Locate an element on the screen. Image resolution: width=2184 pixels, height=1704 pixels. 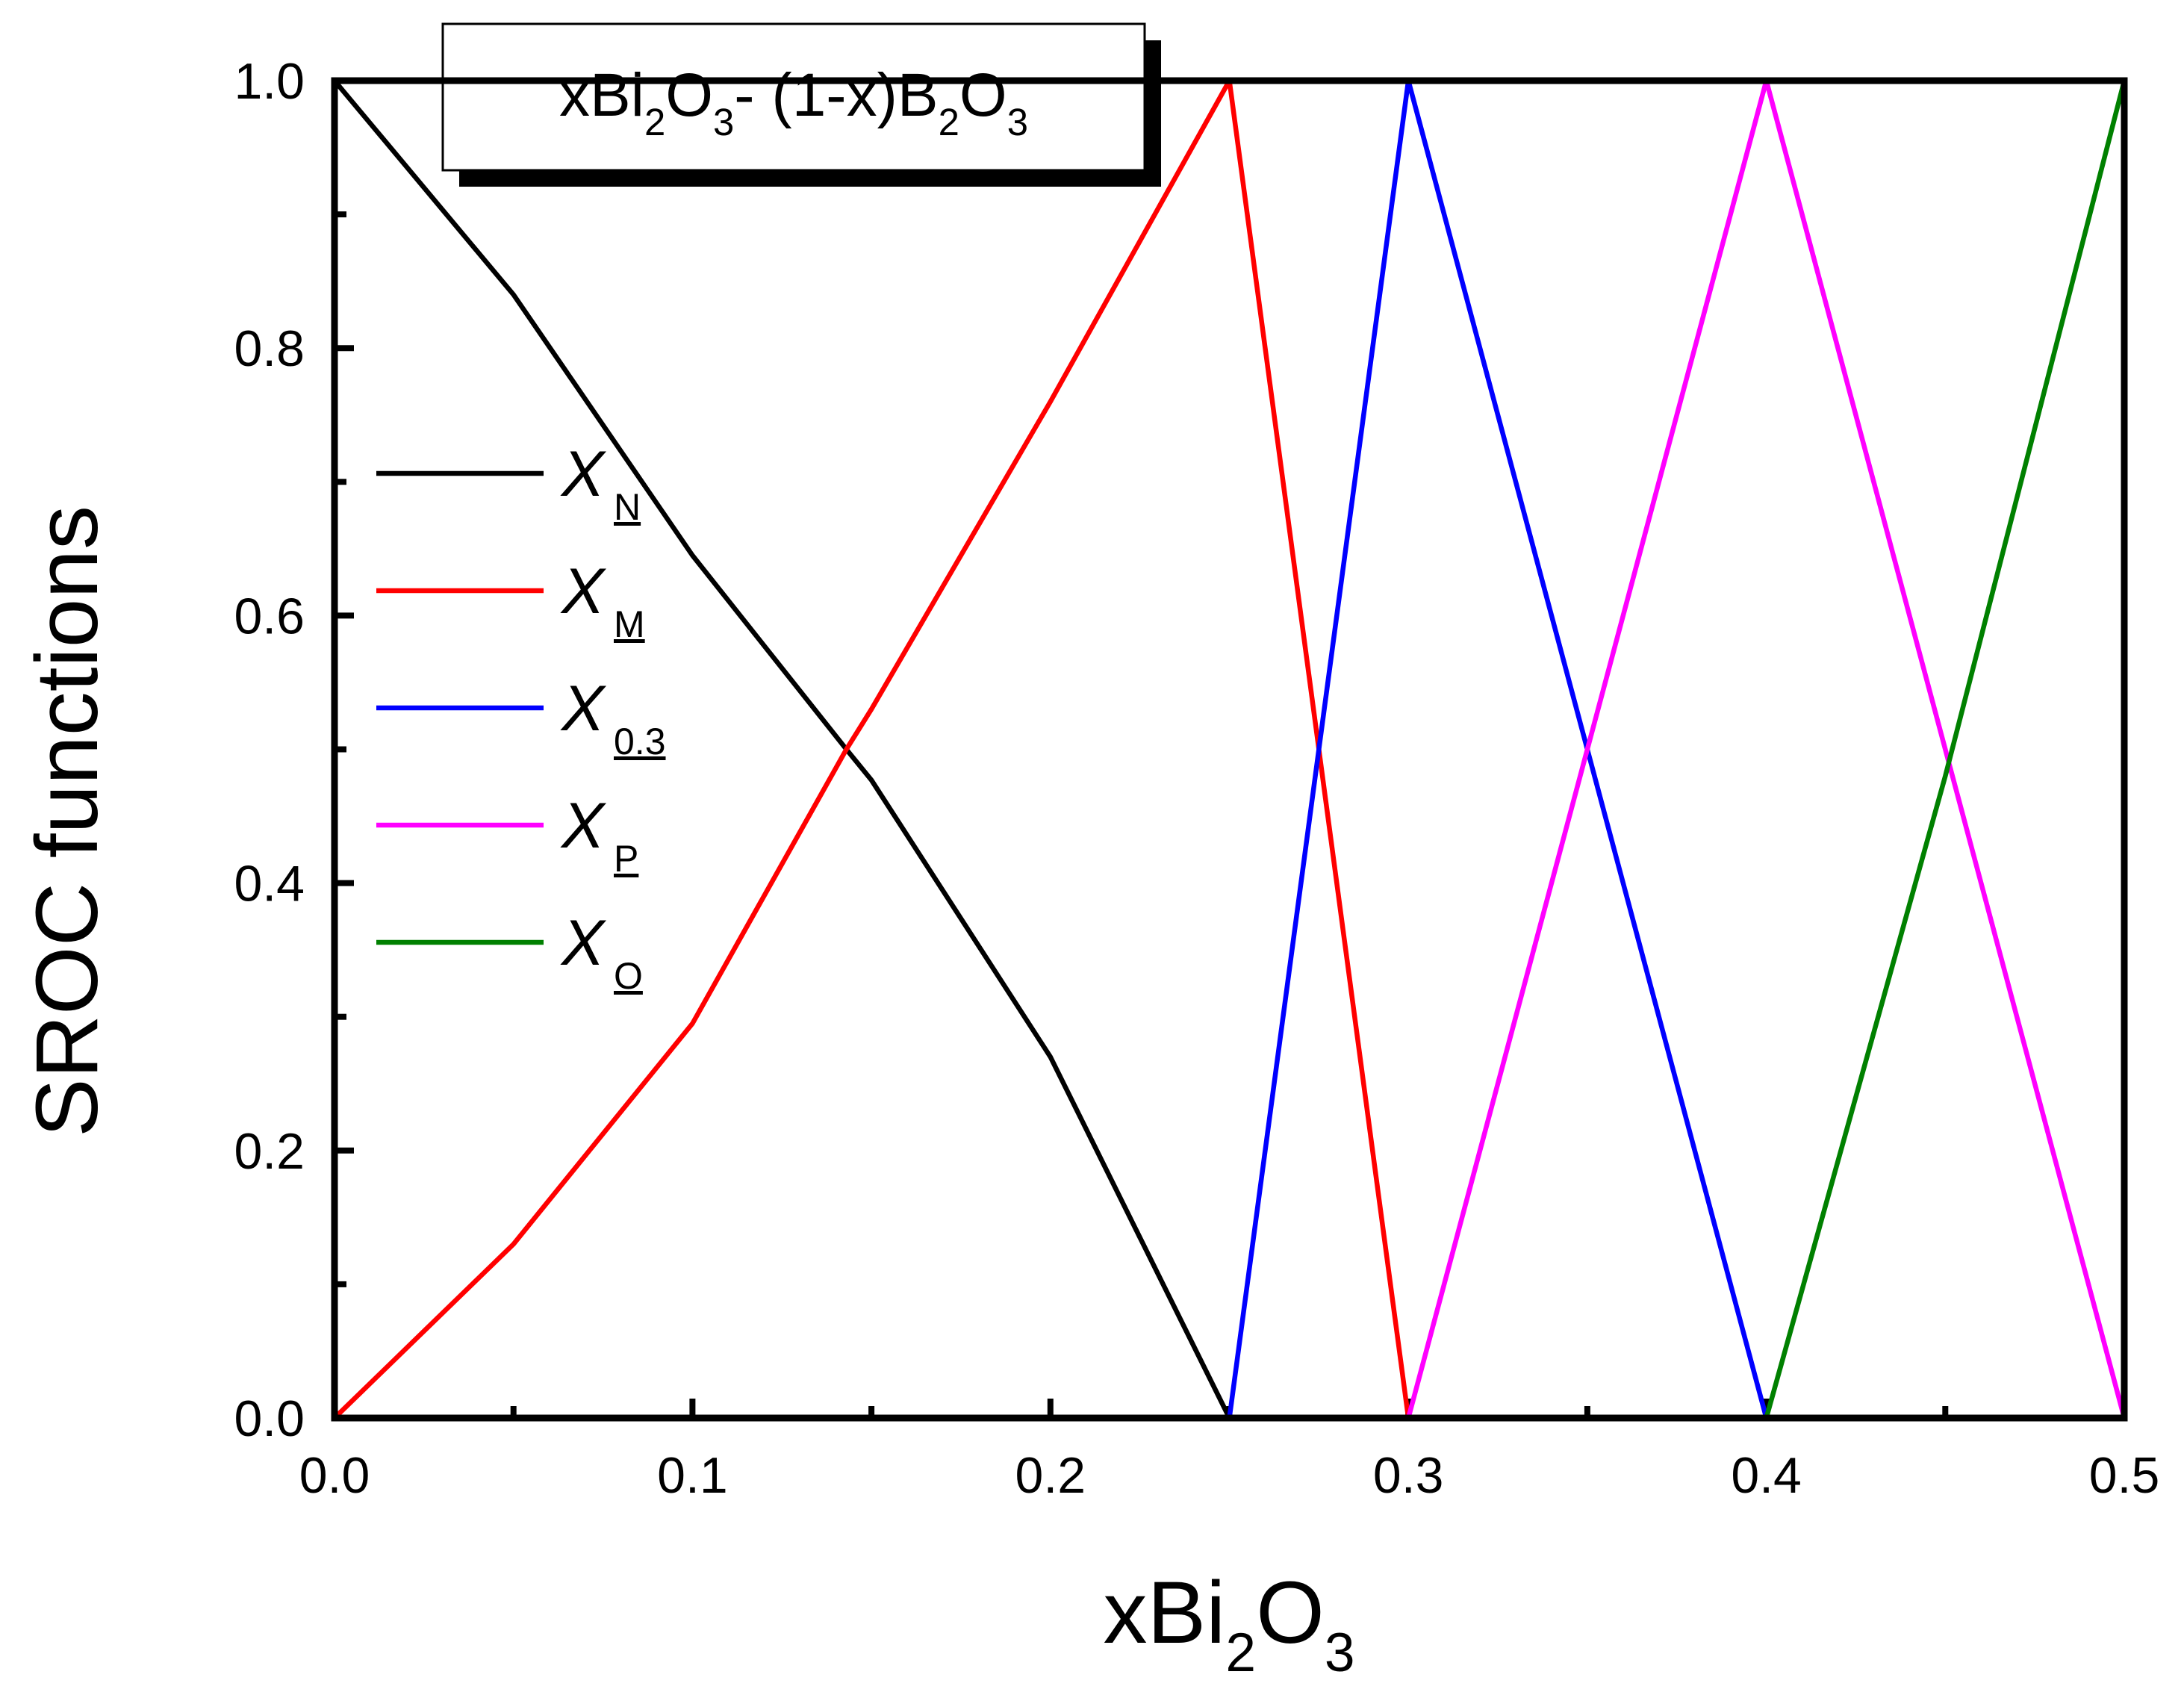
y-tick-label: 1.0 is located at coordinates (269, 81).